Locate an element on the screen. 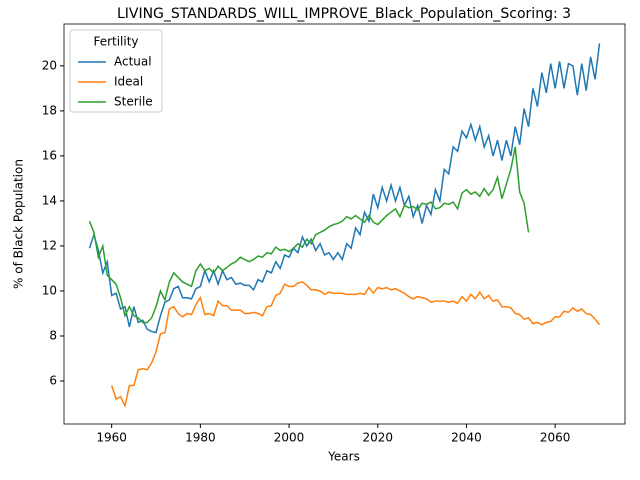  x-tick-label: 2060 is located at coordinates (555, 438).